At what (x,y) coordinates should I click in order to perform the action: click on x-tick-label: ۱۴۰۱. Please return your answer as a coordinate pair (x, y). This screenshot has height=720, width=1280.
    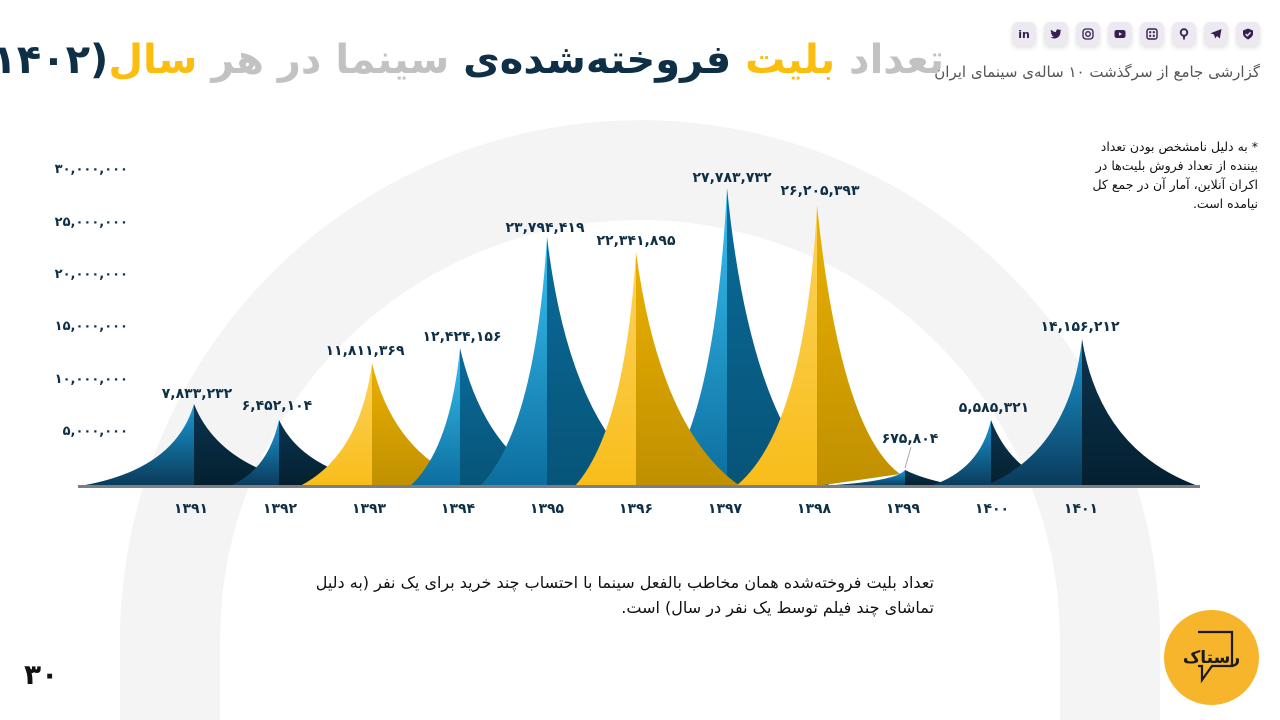
    Looking at the image, I should click on (1081, 509).